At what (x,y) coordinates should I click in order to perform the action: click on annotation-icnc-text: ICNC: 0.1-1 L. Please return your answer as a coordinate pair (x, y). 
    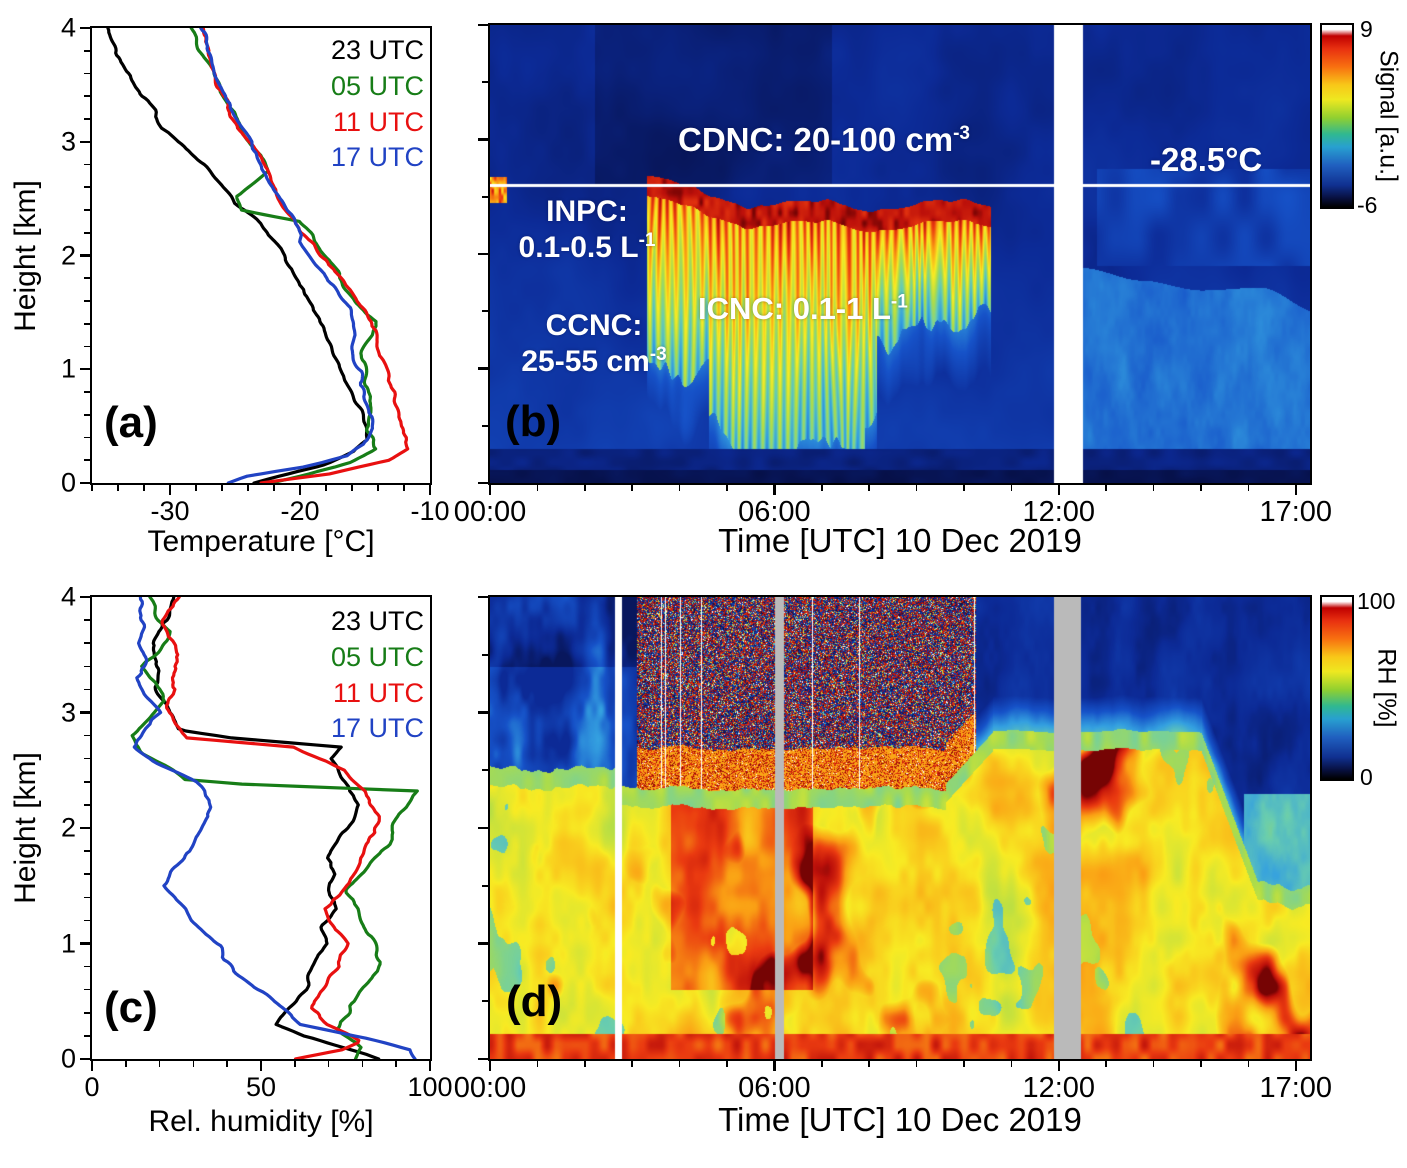
    Looking at the image, I should click on (794, 308).